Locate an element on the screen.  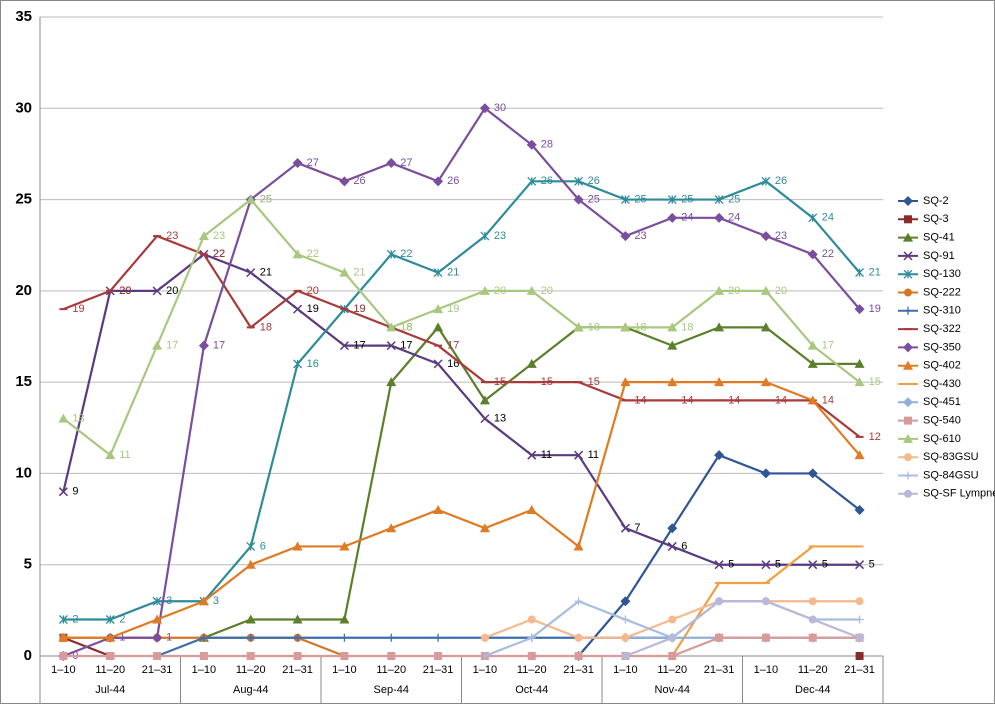
legend-label: SQ-130 is located at coordinates (942, 274).